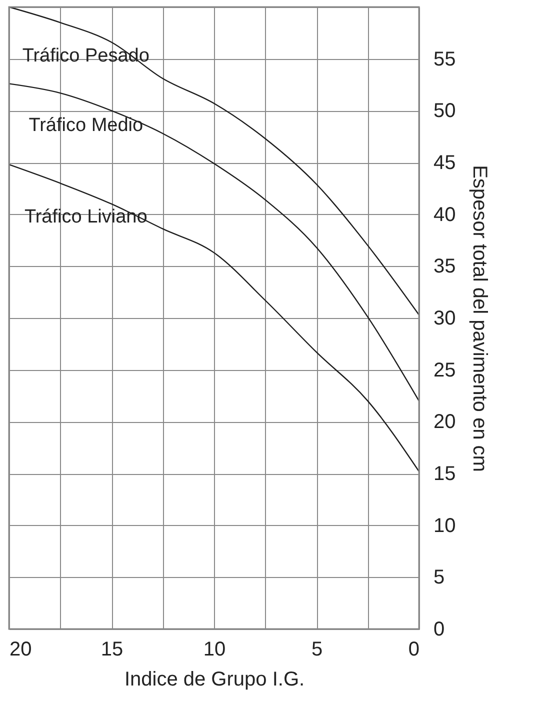 This screenshot has width=545, height=708. I want to click on y-tick-label: 50, so click(445, 111).